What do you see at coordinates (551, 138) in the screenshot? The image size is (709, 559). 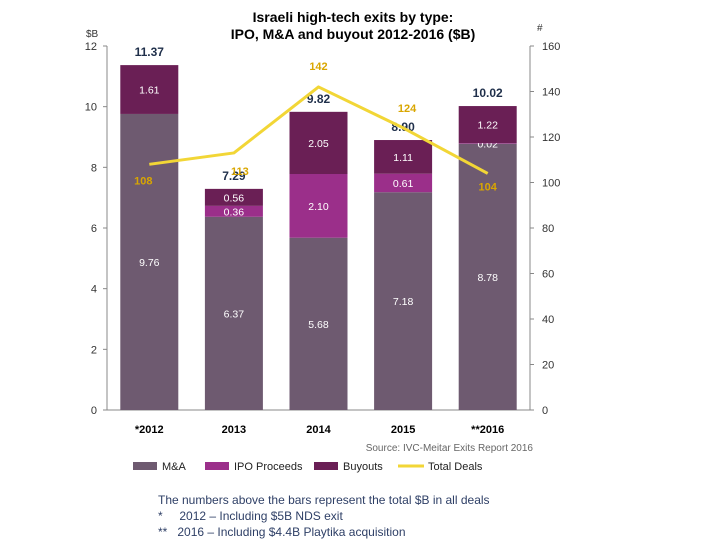 I see `right-tick-label: 120` at bounding box center [551, 138].